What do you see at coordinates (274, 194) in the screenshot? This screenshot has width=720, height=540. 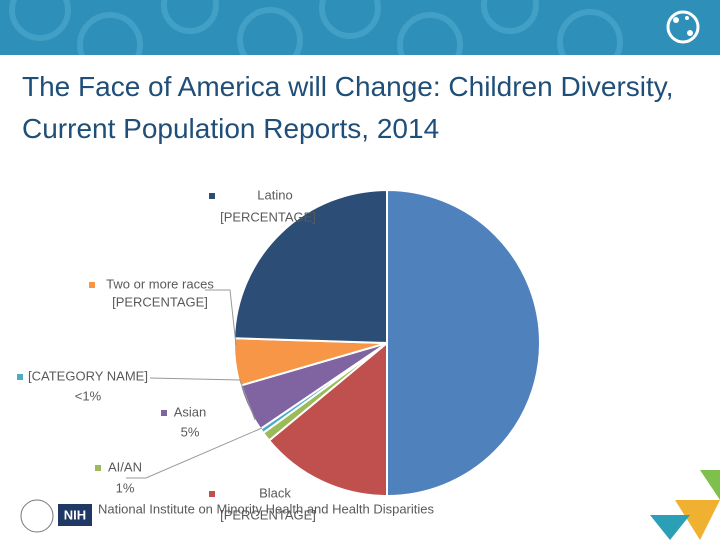 I see `slice-label: Latino` at bounding box center [274, 194].